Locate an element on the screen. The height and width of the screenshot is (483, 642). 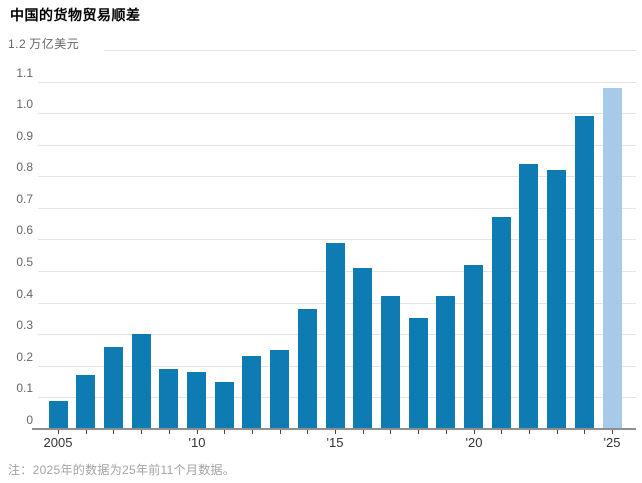
y-axis-top-tick: 1.2 is located at coordinates (17, 44).